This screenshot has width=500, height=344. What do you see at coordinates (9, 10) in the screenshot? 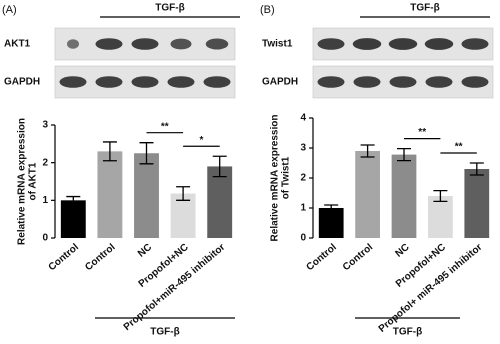
I see `panel-label: (A)` at bounding box center [9, 10].